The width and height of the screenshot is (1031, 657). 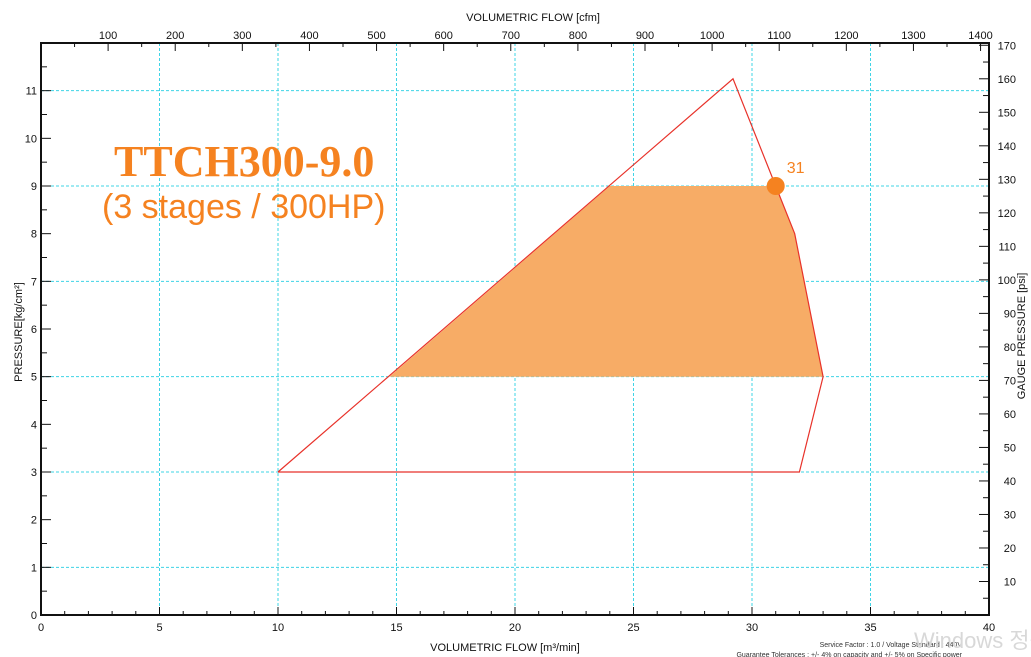 I want to click on chart-title: TTCH300-9.0, so click(x=244, y=161).